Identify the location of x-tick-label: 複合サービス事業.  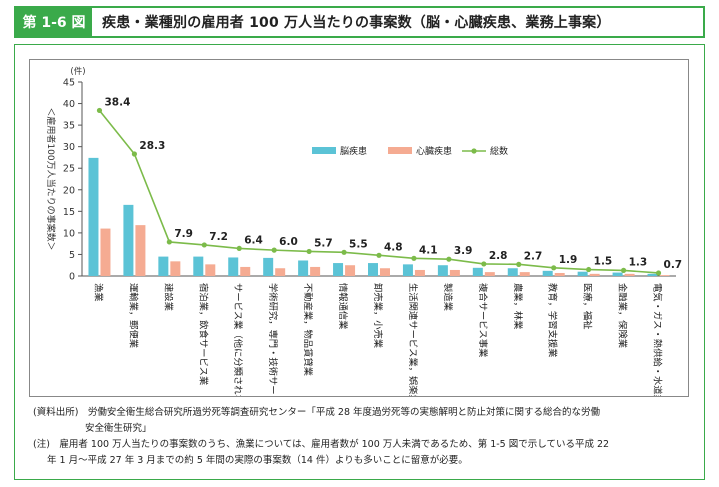
(483, 320).